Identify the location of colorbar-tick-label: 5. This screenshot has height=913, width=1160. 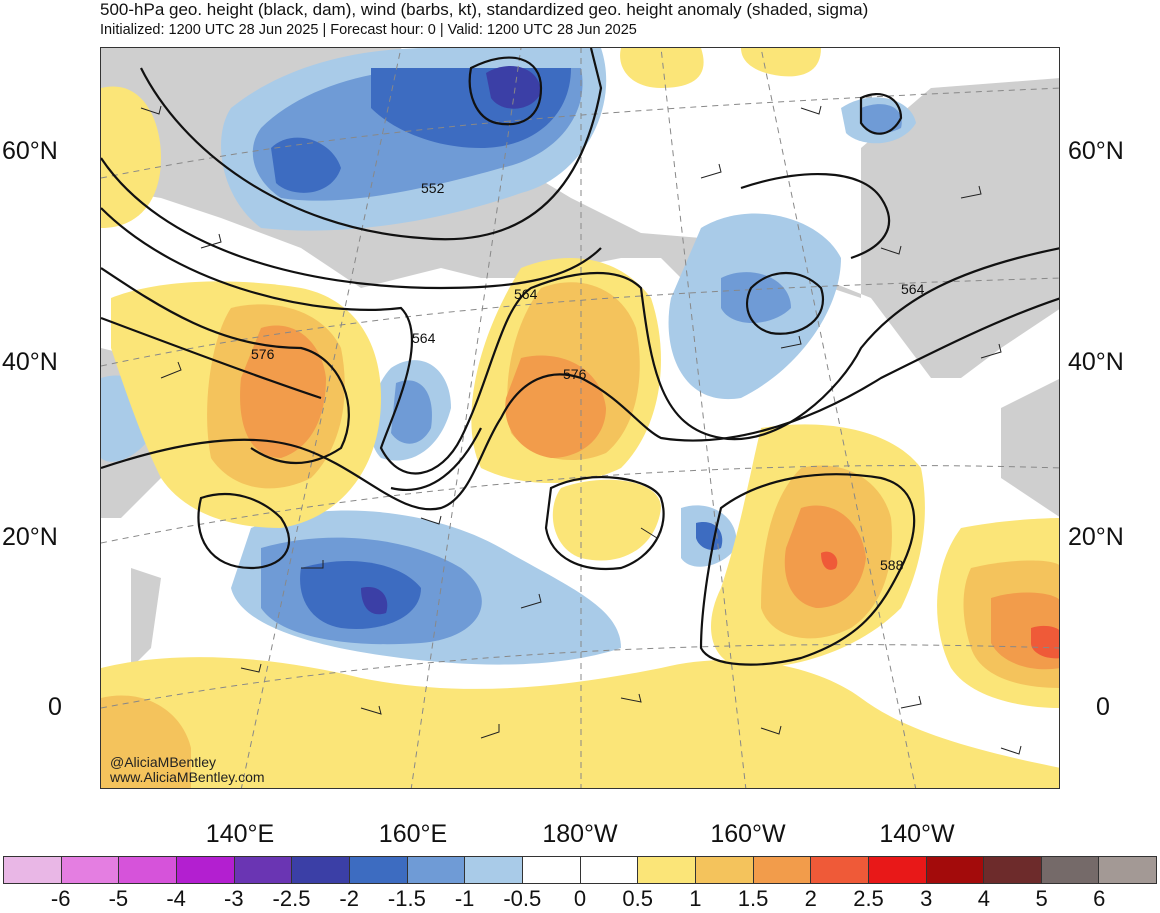
(1041, 898).